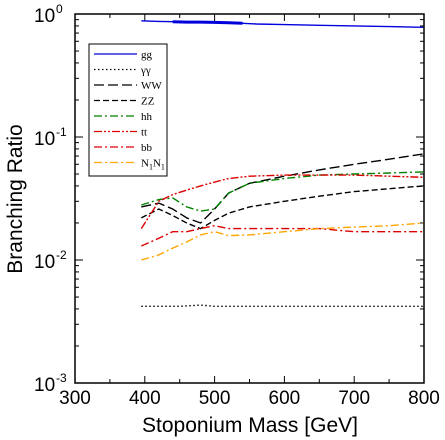 The width and height of the screenshot is (445, 440). I want to click on legend-label: N1N1, so click(153, 165).